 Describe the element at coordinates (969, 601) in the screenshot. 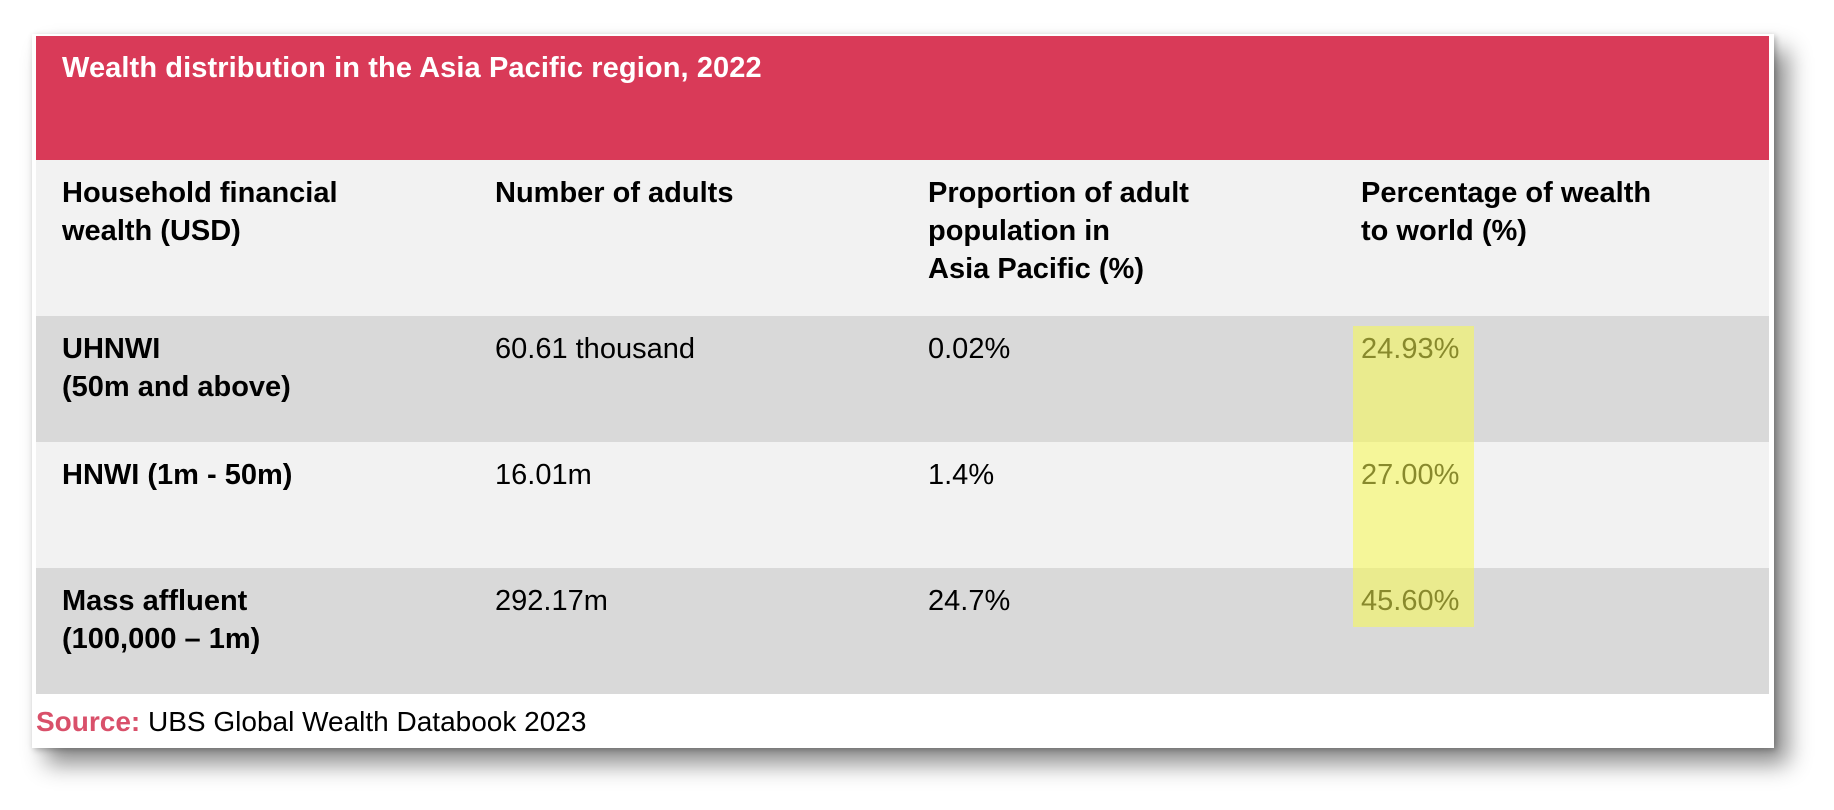

I see `row-proportion: 24.7%` at that location.